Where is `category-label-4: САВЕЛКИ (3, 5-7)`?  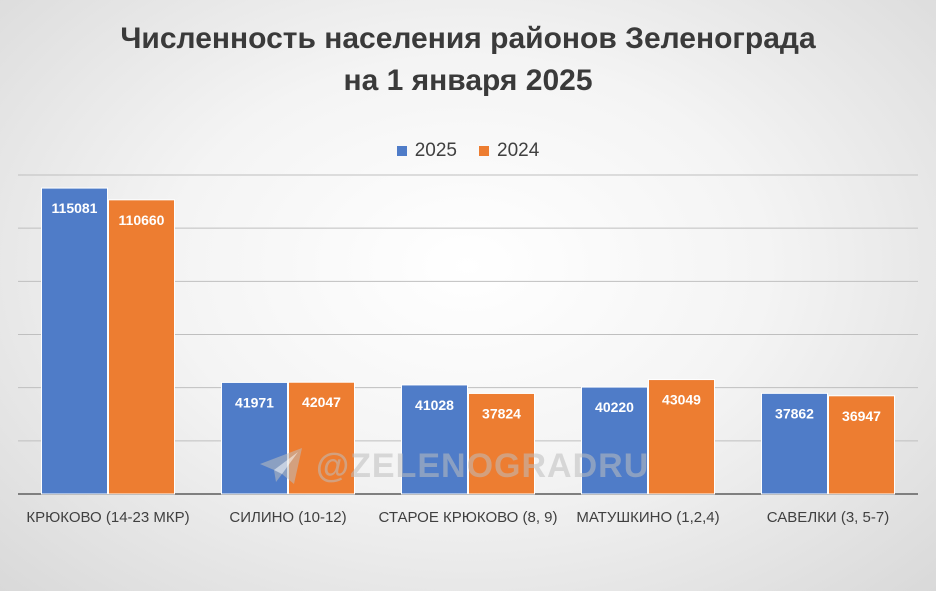 category-label-4: САВЕЛКИ (3, 5-7) is located at coordinates (828, 517).